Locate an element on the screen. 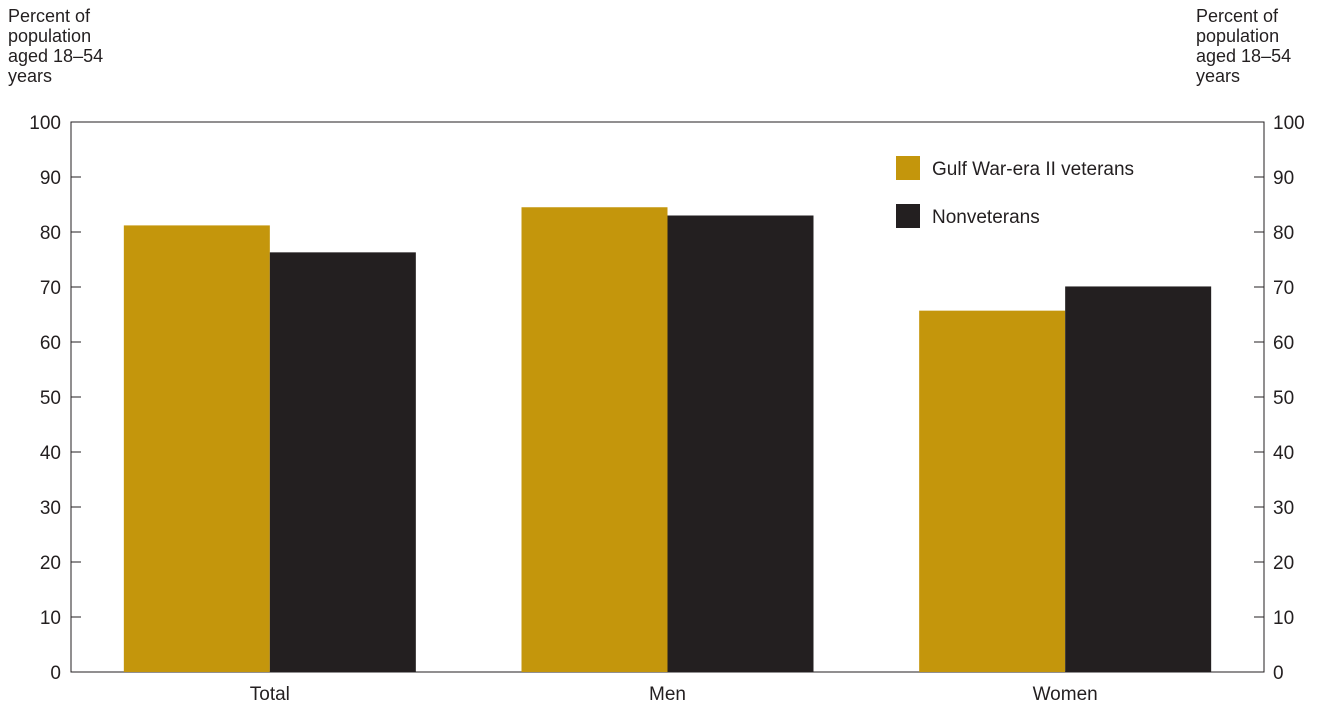  y-tick-label-right: 80 is located at coordinates (1283, 233).